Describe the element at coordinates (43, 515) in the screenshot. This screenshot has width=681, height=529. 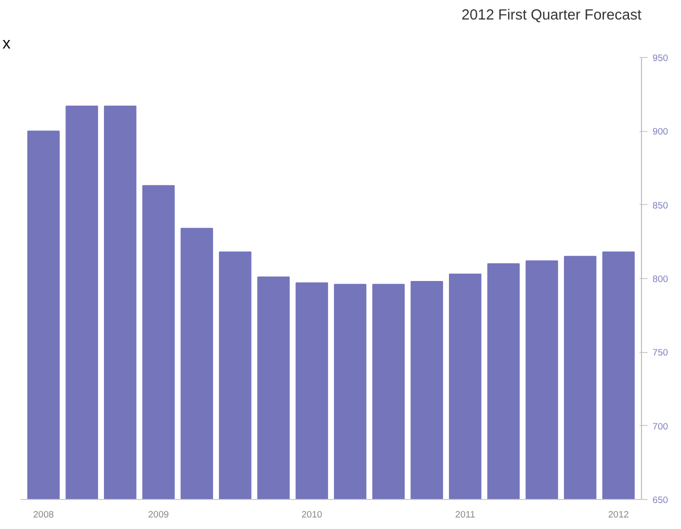
I see `x-tick-label: 2008` at that location.